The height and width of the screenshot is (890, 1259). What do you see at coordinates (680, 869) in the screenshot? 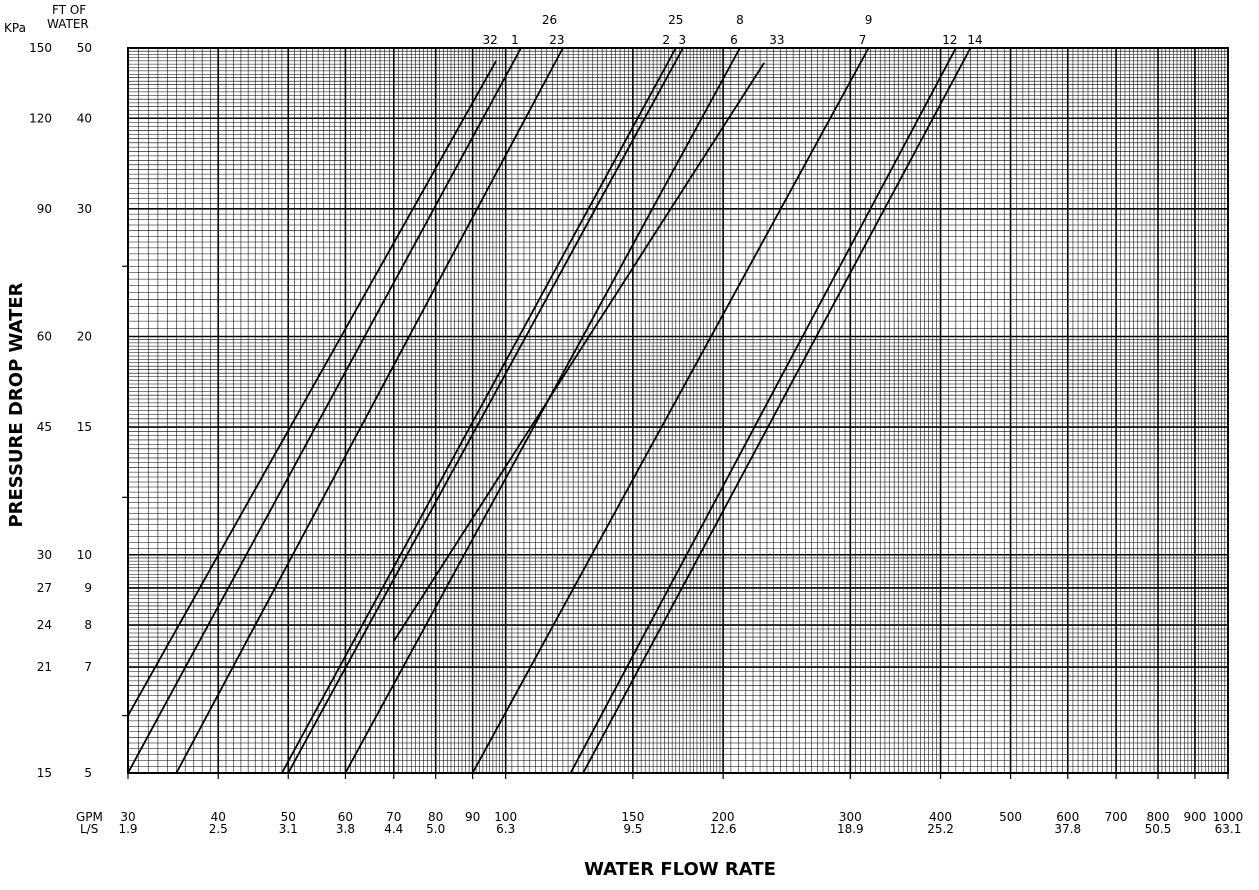
I see `x-axis-title: WATER FLOW RATE` at bounding box center [680, 869].